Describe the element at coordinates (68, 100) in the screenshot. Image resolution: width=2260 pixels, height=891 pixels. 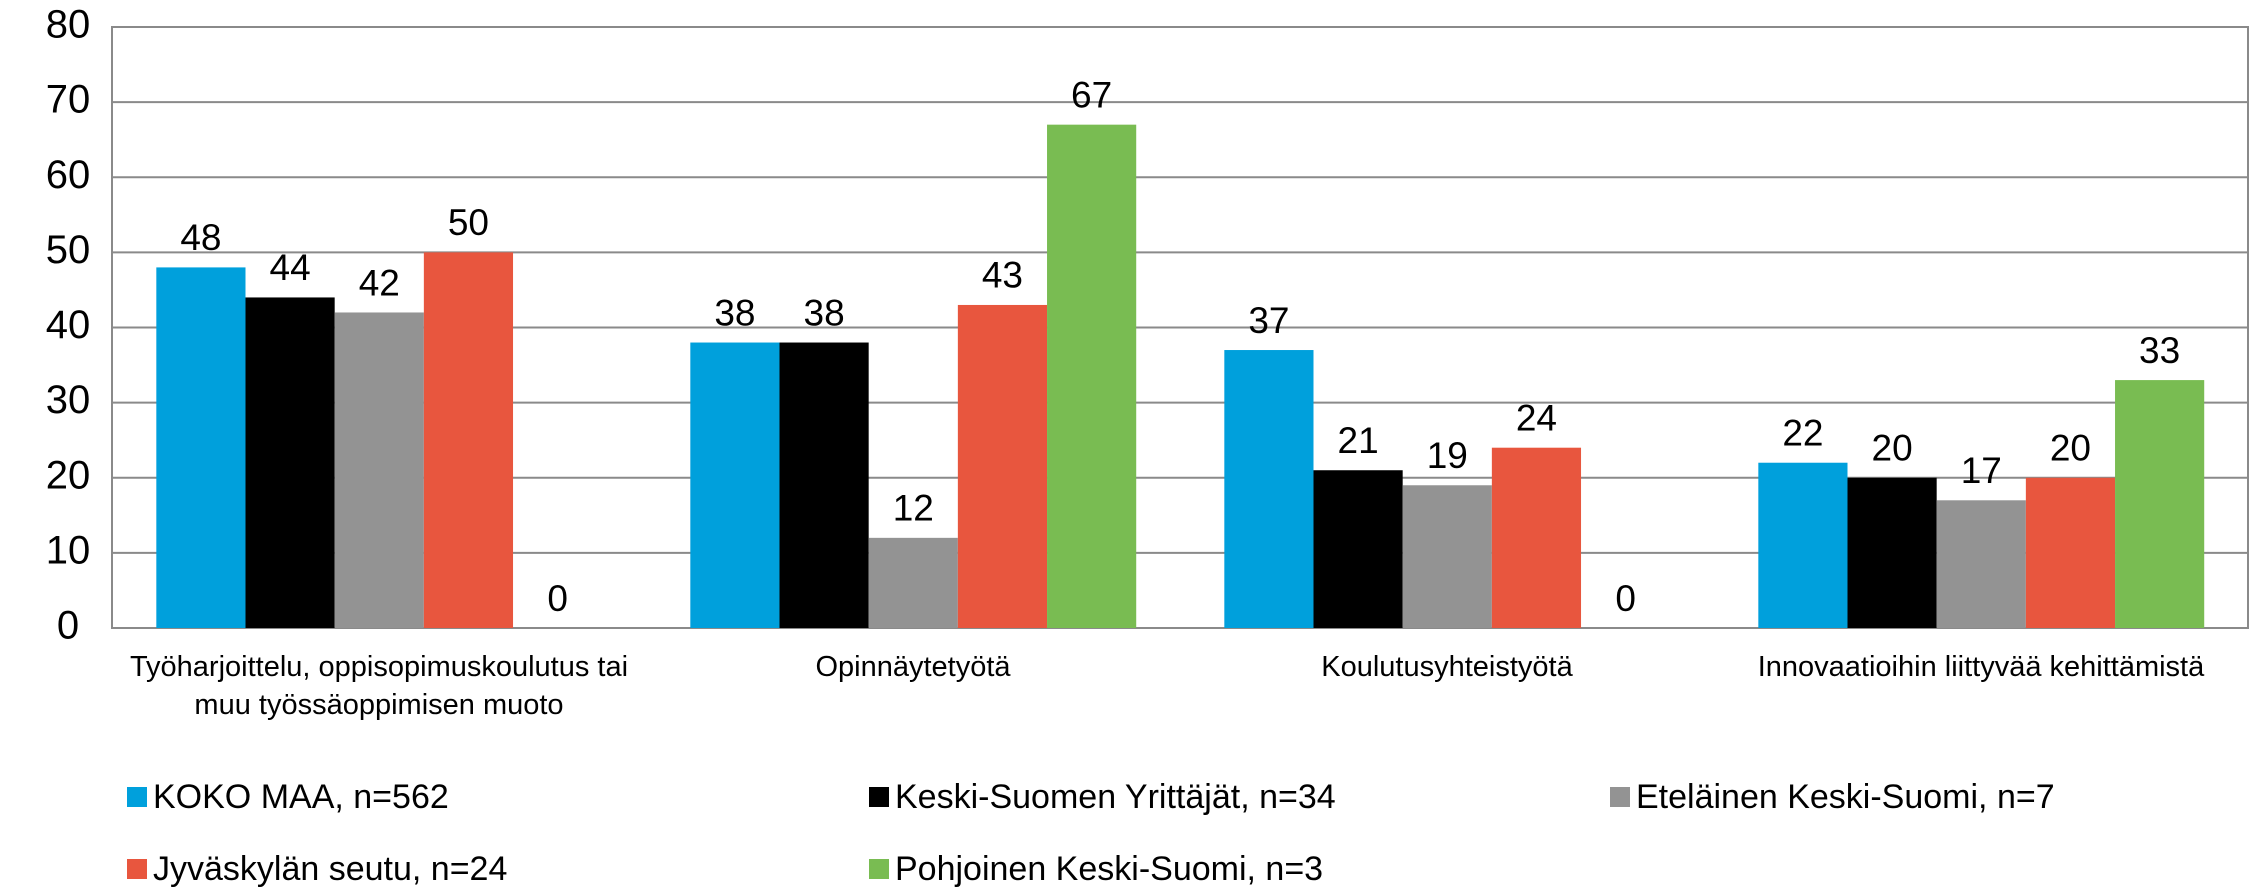
I see `y-tick-label: 70` at that location.